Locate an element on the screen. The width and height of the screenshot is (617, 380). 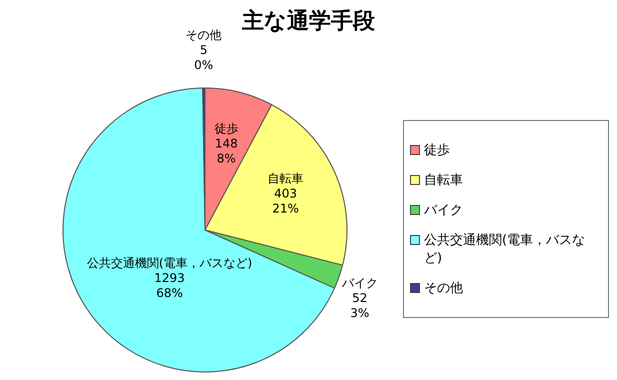
slice-label: その他 is located at coordinates (204, 35).